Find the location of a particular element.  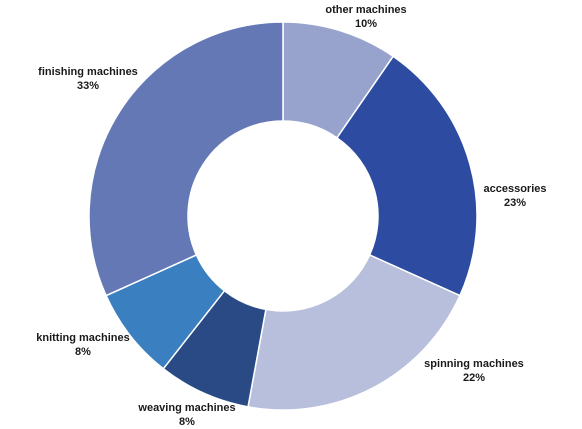

slice-value-accessories: 23% is located at coordinates (515, 203).